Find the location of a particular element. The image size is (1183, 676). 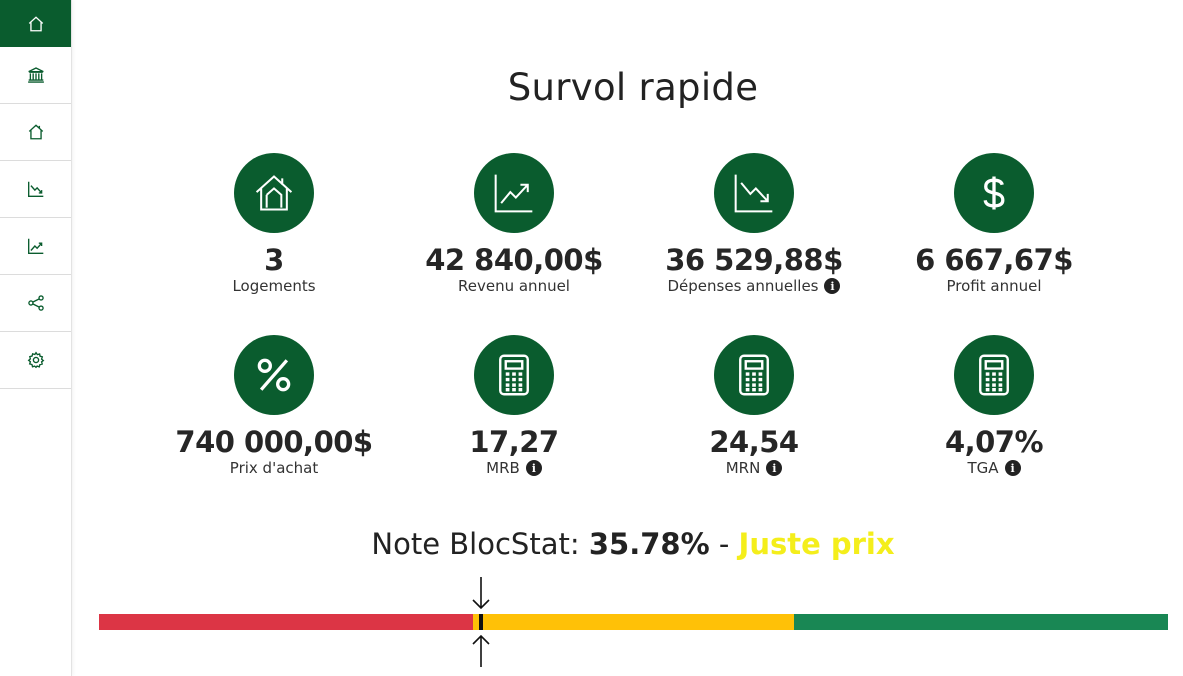

stat-value: 17,27 is located at coordinates (514, 442).